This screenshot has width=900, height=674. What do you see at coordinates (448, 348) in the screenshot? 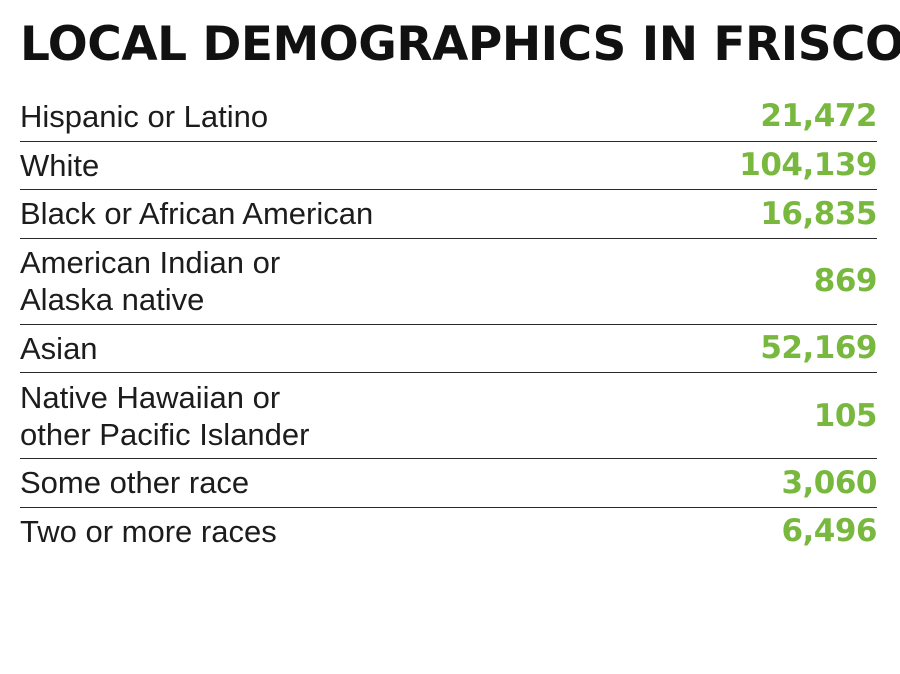
I see `table-row: Asian 52,169` at bounding box center [448, 348].